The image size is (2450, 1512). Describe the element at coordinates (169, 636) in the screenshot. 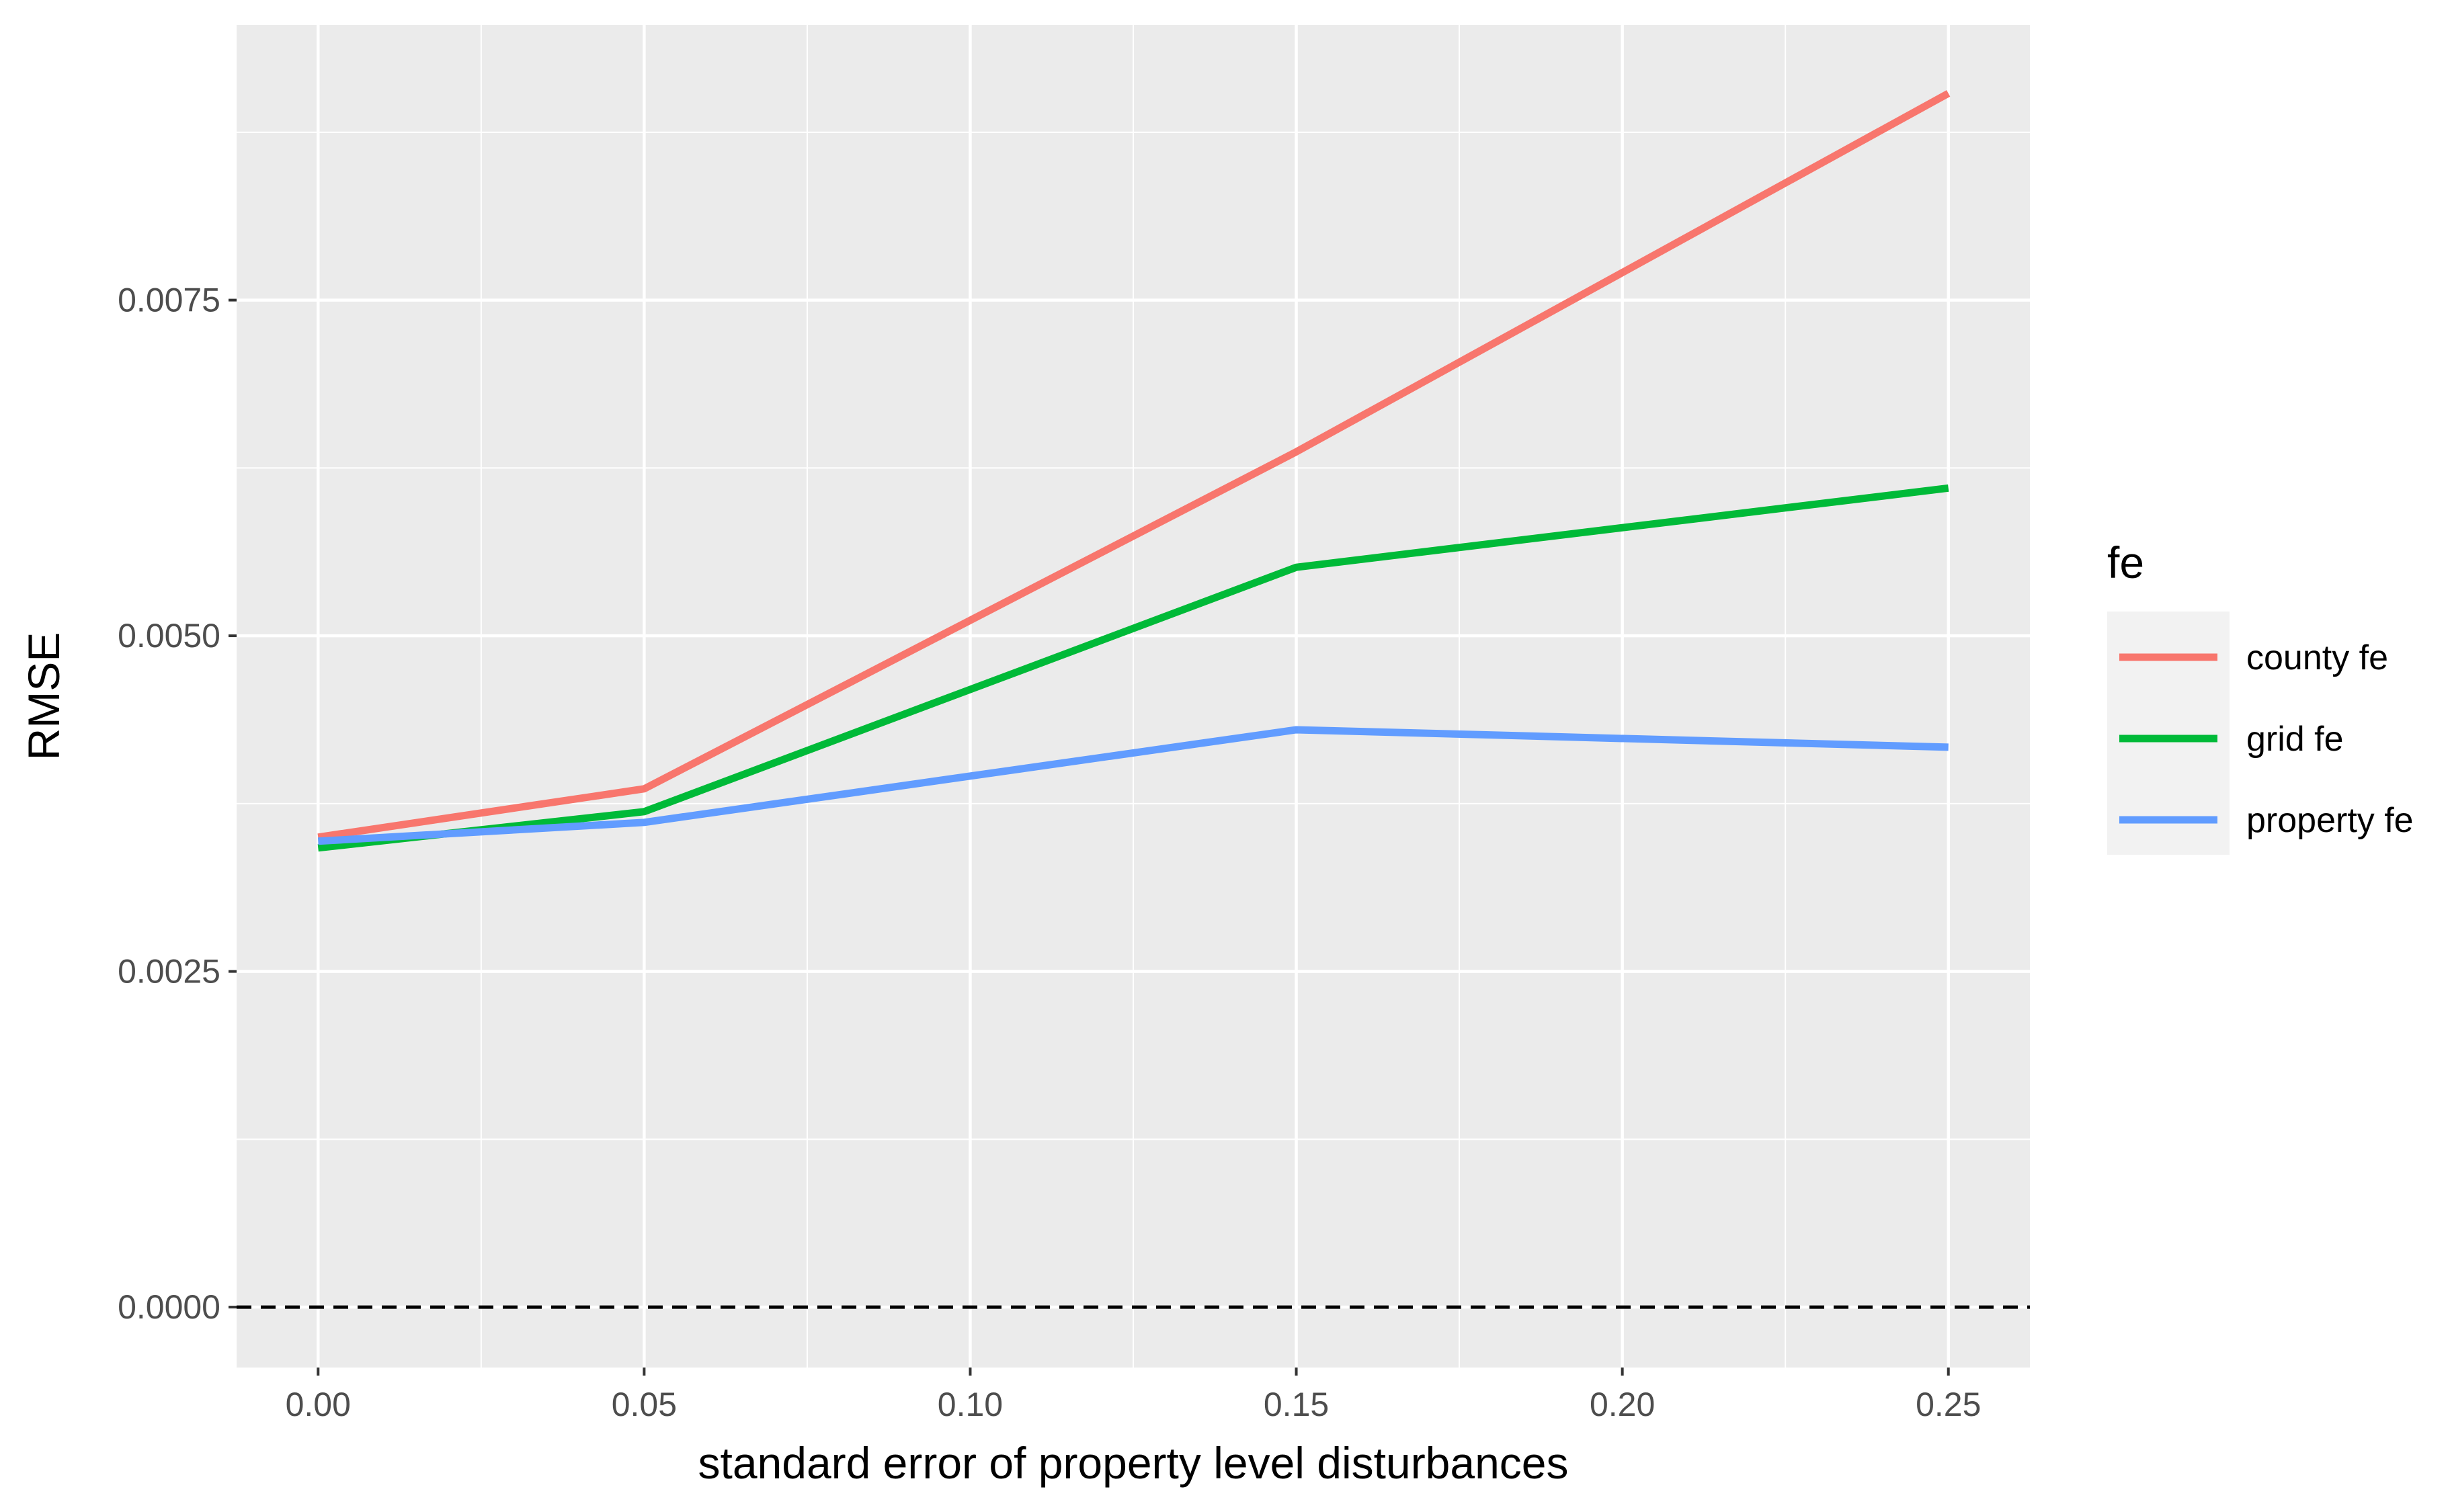

I see `y-tick-label: 0.0050` at that location.